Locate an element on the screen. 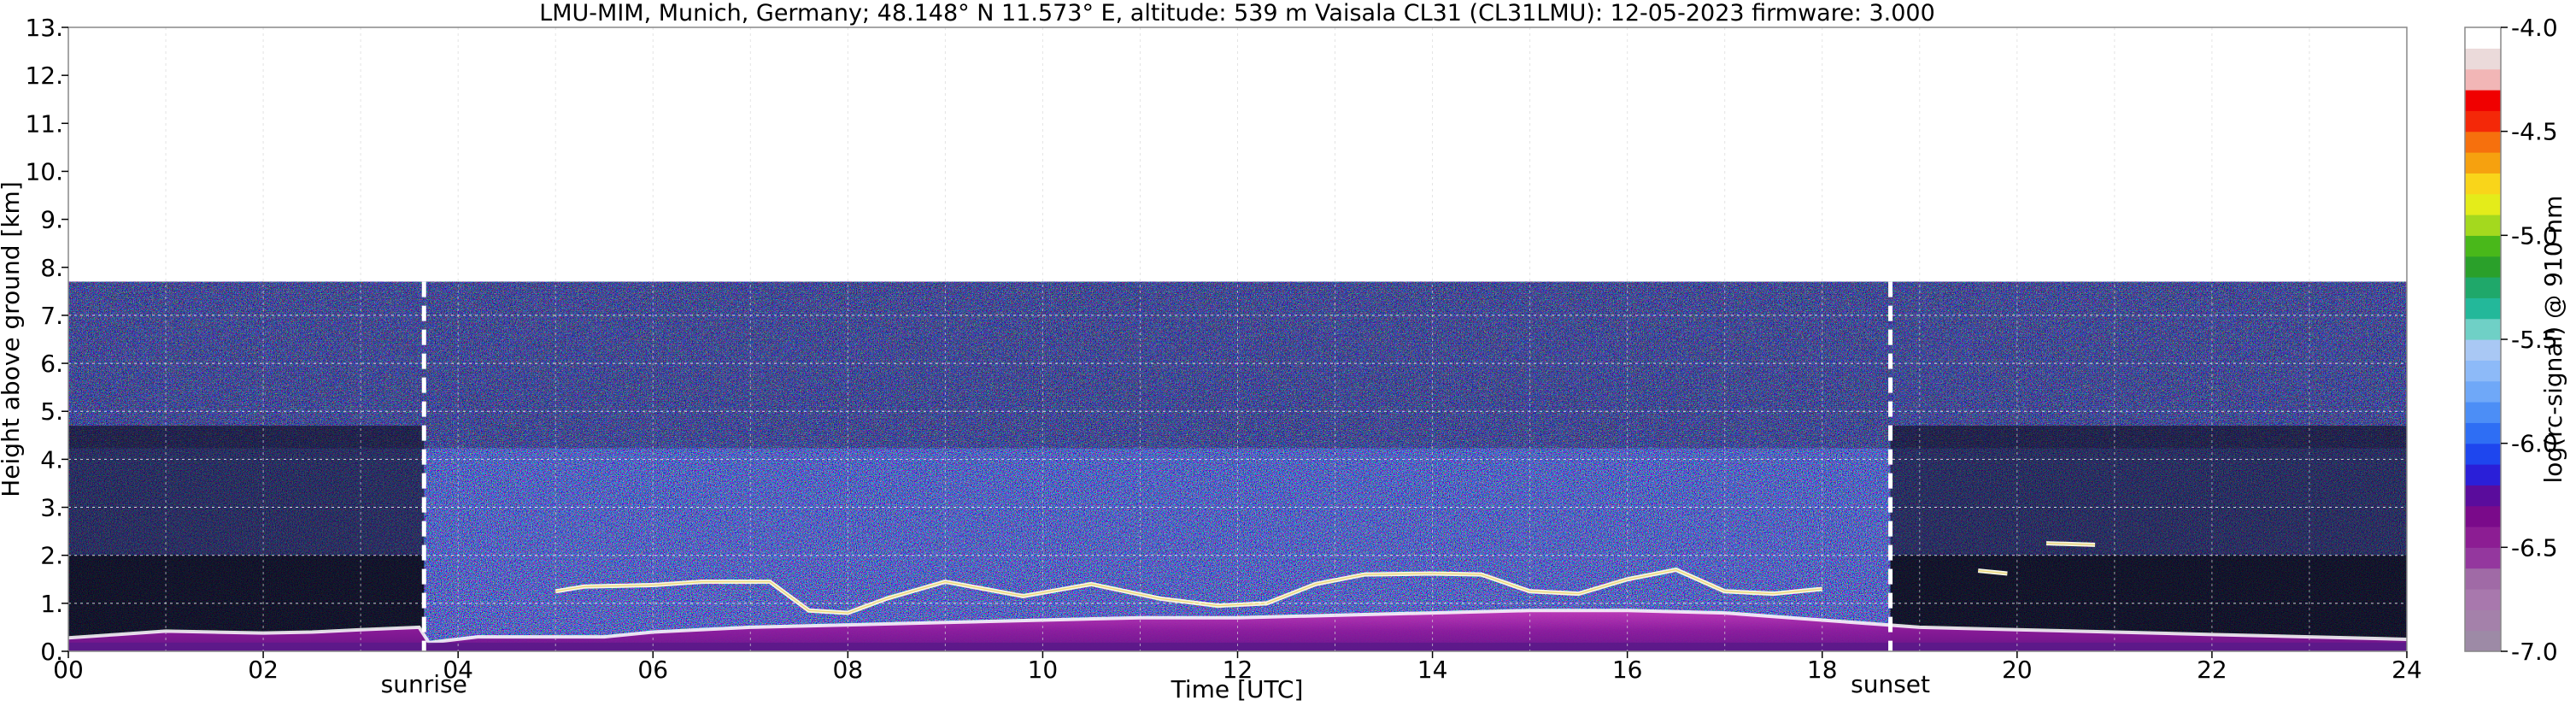 This screenshot has width=2576, height=706. y-tick-label: 11. is located at coordinates (44, 123).